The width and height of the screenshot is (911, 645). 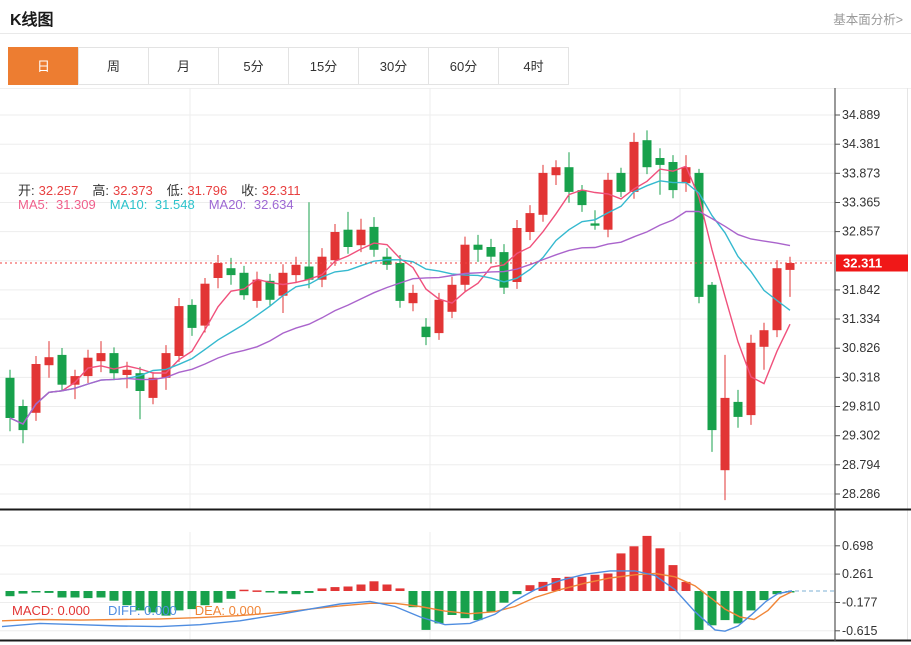 What do you see at coordinates (174, 204) in the screenshot?
I see `ma-1-value: 31.548` at bounding box center [174, 204].